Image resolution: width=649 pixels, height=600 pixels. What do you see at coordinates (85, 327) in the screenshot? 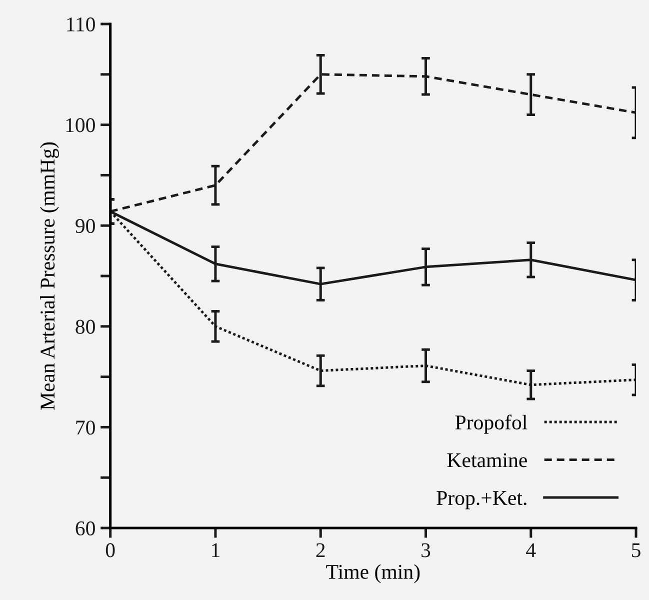
I see `y-tick-label: 80` at bounding box center [85, 327].